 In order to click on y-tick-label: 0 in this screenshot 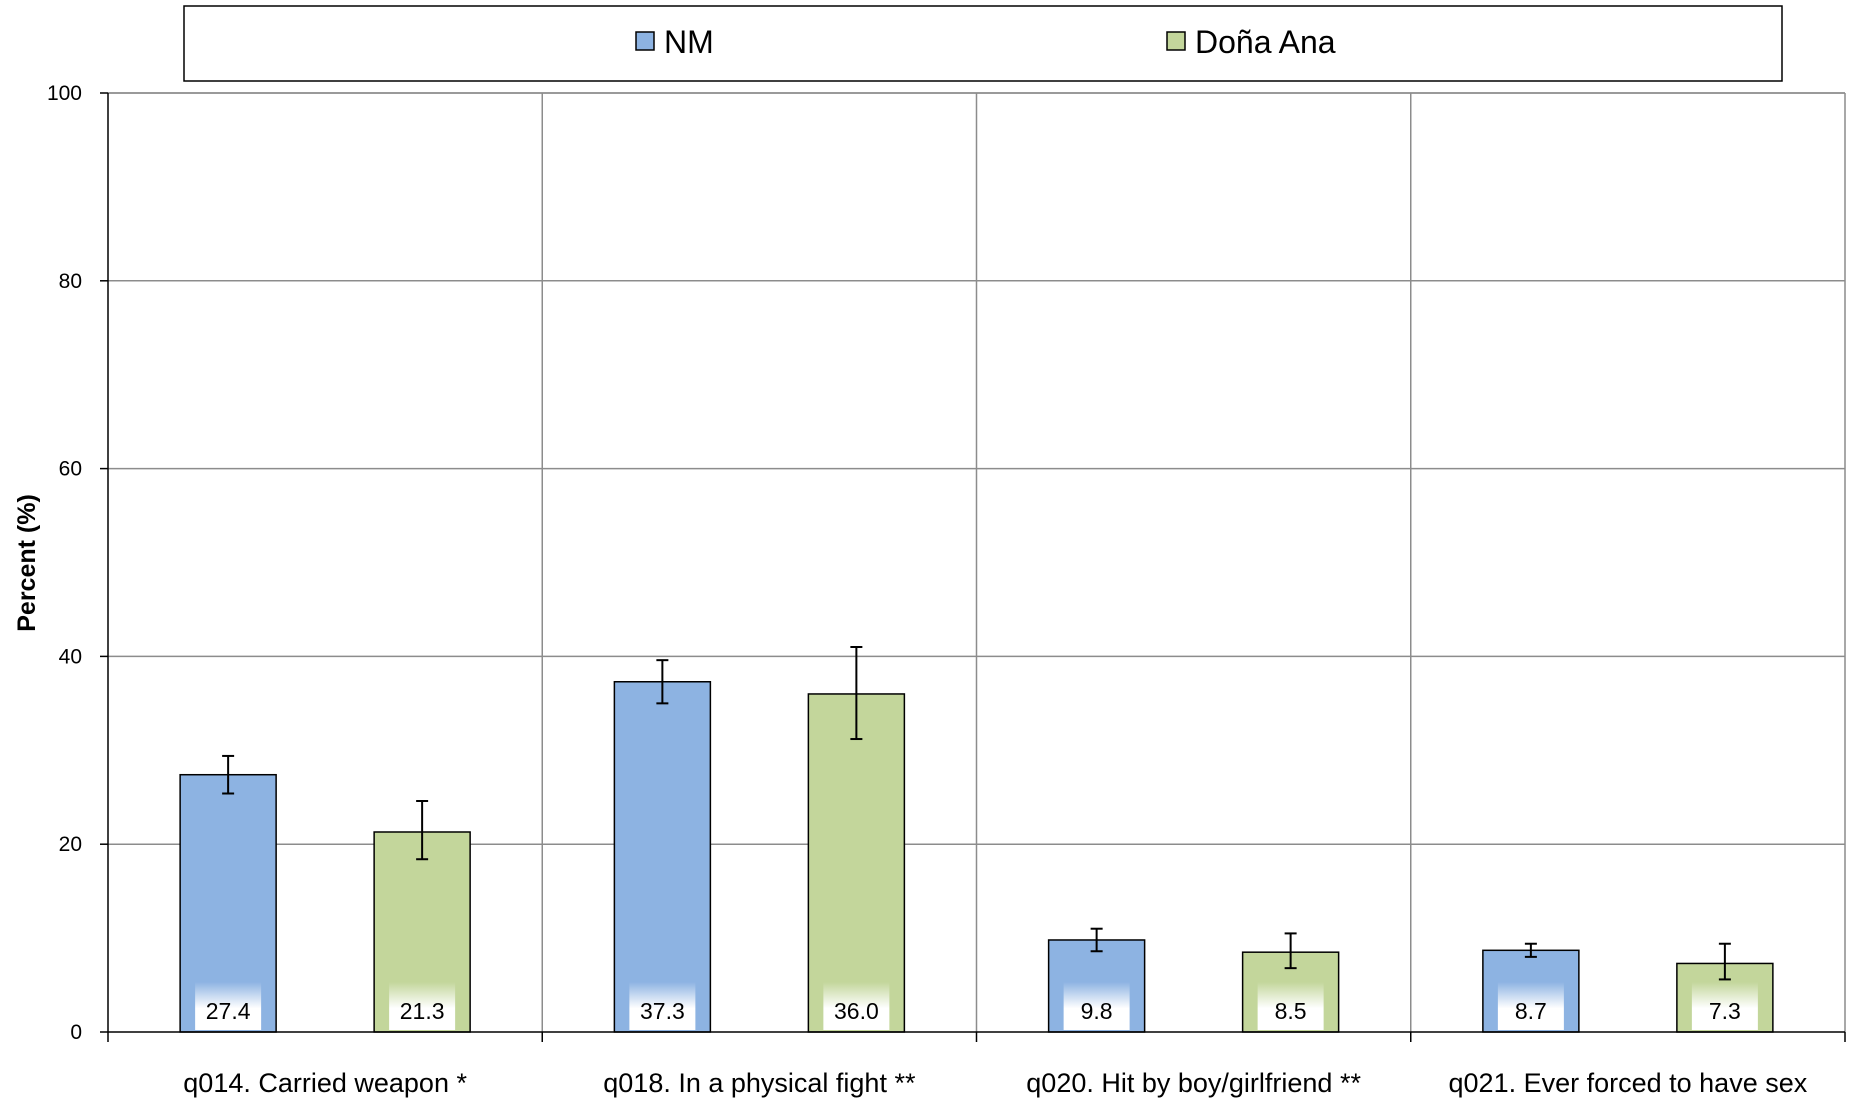, I will do `click(76, 1032)`.